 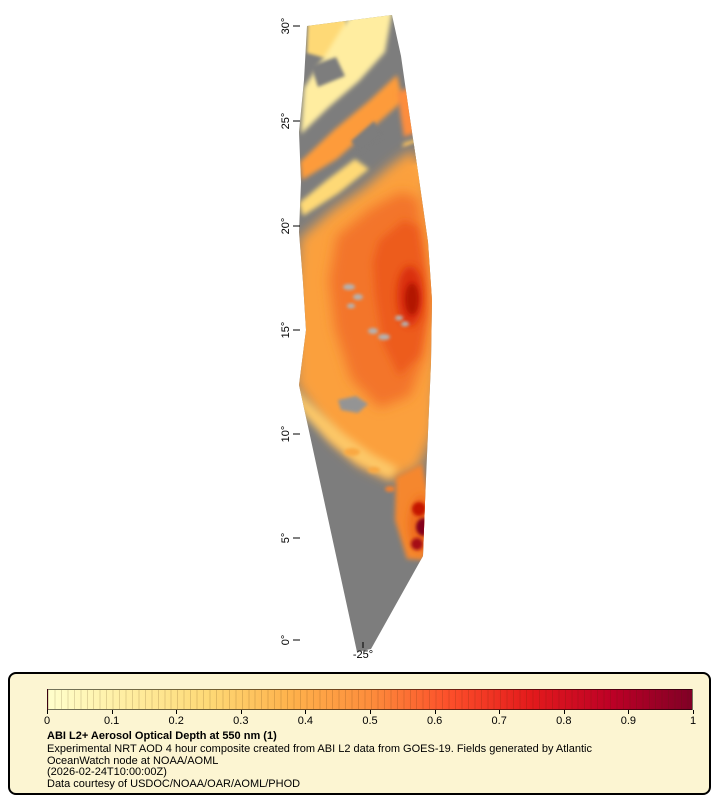 What do you see at coordinates (370, 699) in the screenshot?
I see `colorbar` at bounding box center [370, 699].